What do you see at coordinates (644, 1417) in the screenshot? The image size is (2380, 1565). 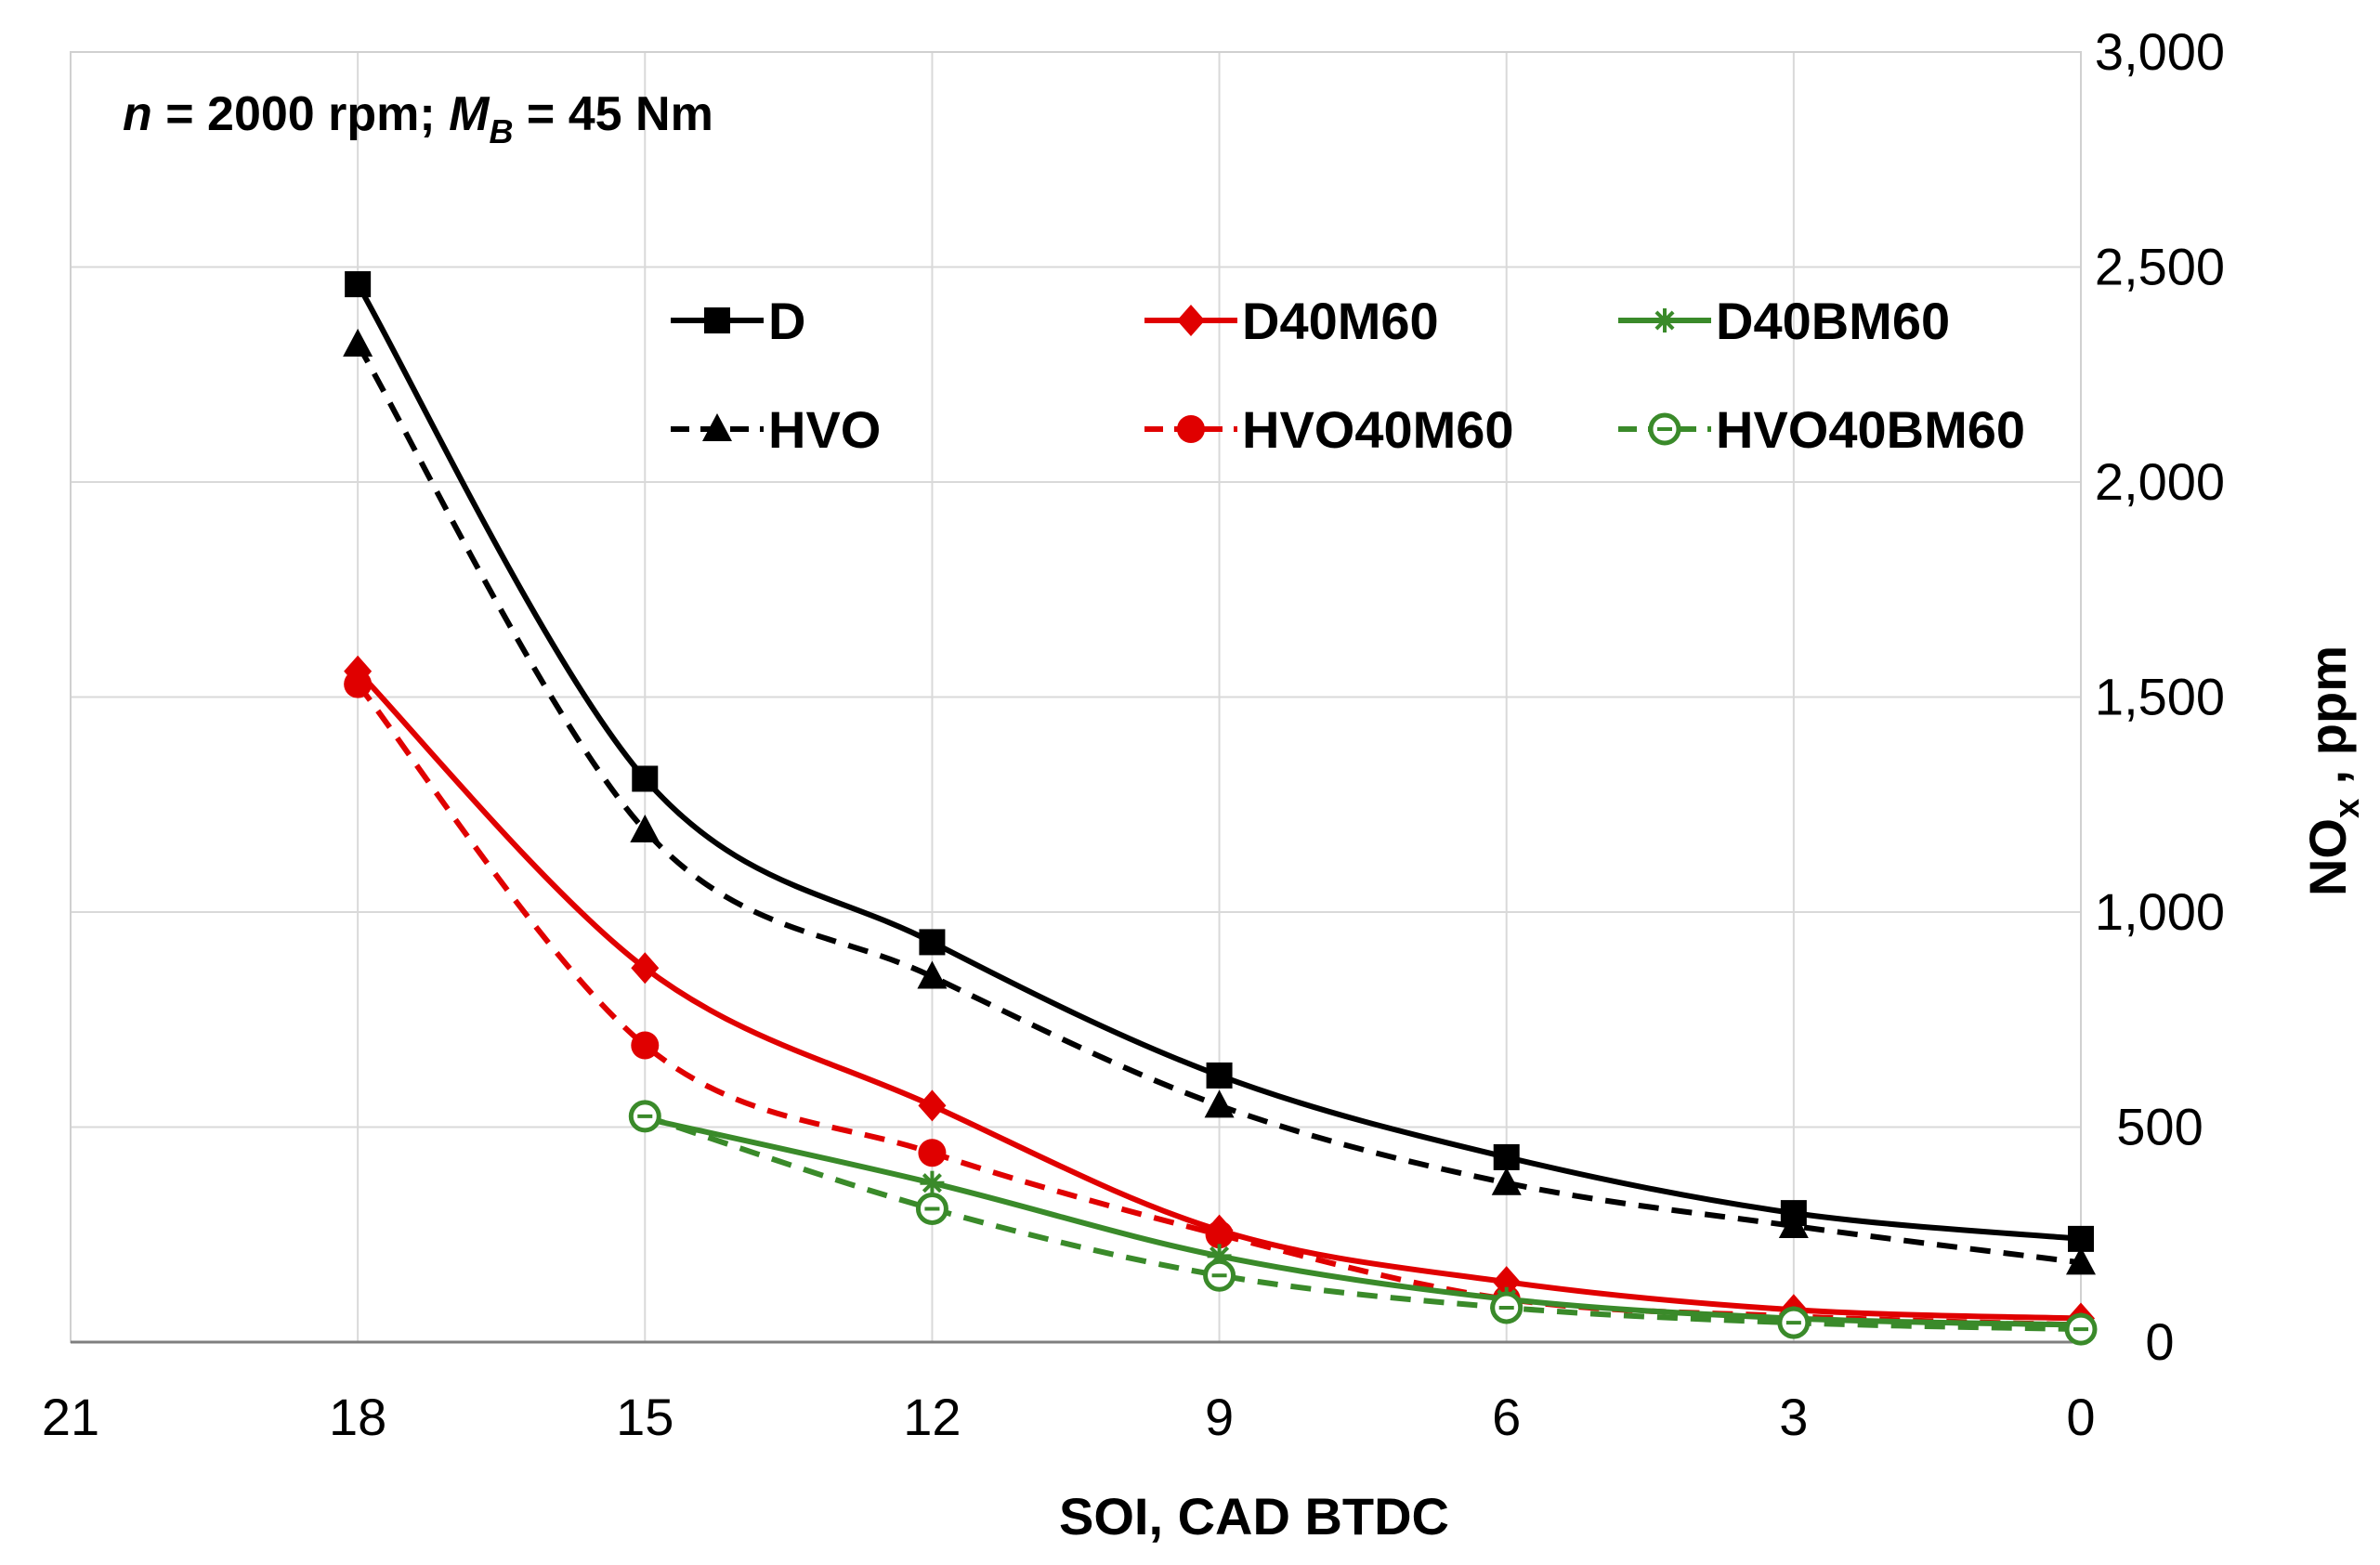 I see `x-tick-label: 15` at bounding box center [644, 1417].